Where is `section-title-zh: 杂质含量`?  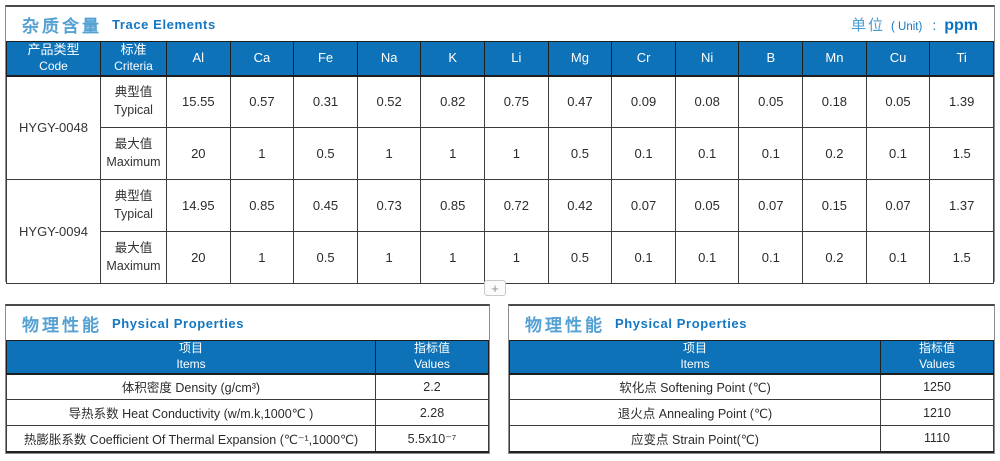
section-title-zh: 杂质含量 is located at coordinates (62, 26).